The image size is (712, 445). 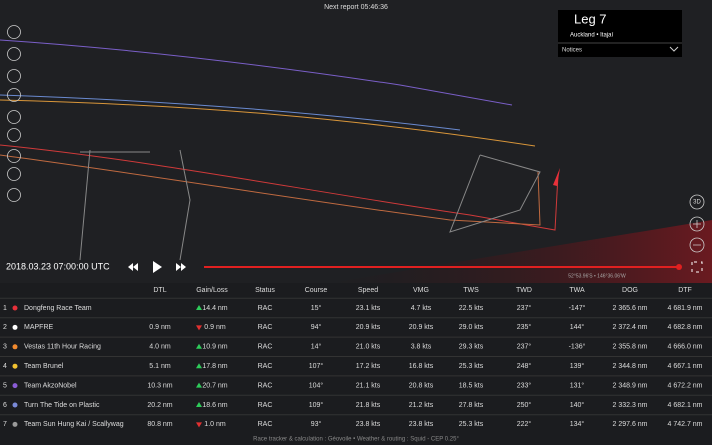 What do you see at coordinates (62, 347) in the screenshot?
I see `team-name: Vestas 11th Hour Racing` at bounding box center [62, 347].